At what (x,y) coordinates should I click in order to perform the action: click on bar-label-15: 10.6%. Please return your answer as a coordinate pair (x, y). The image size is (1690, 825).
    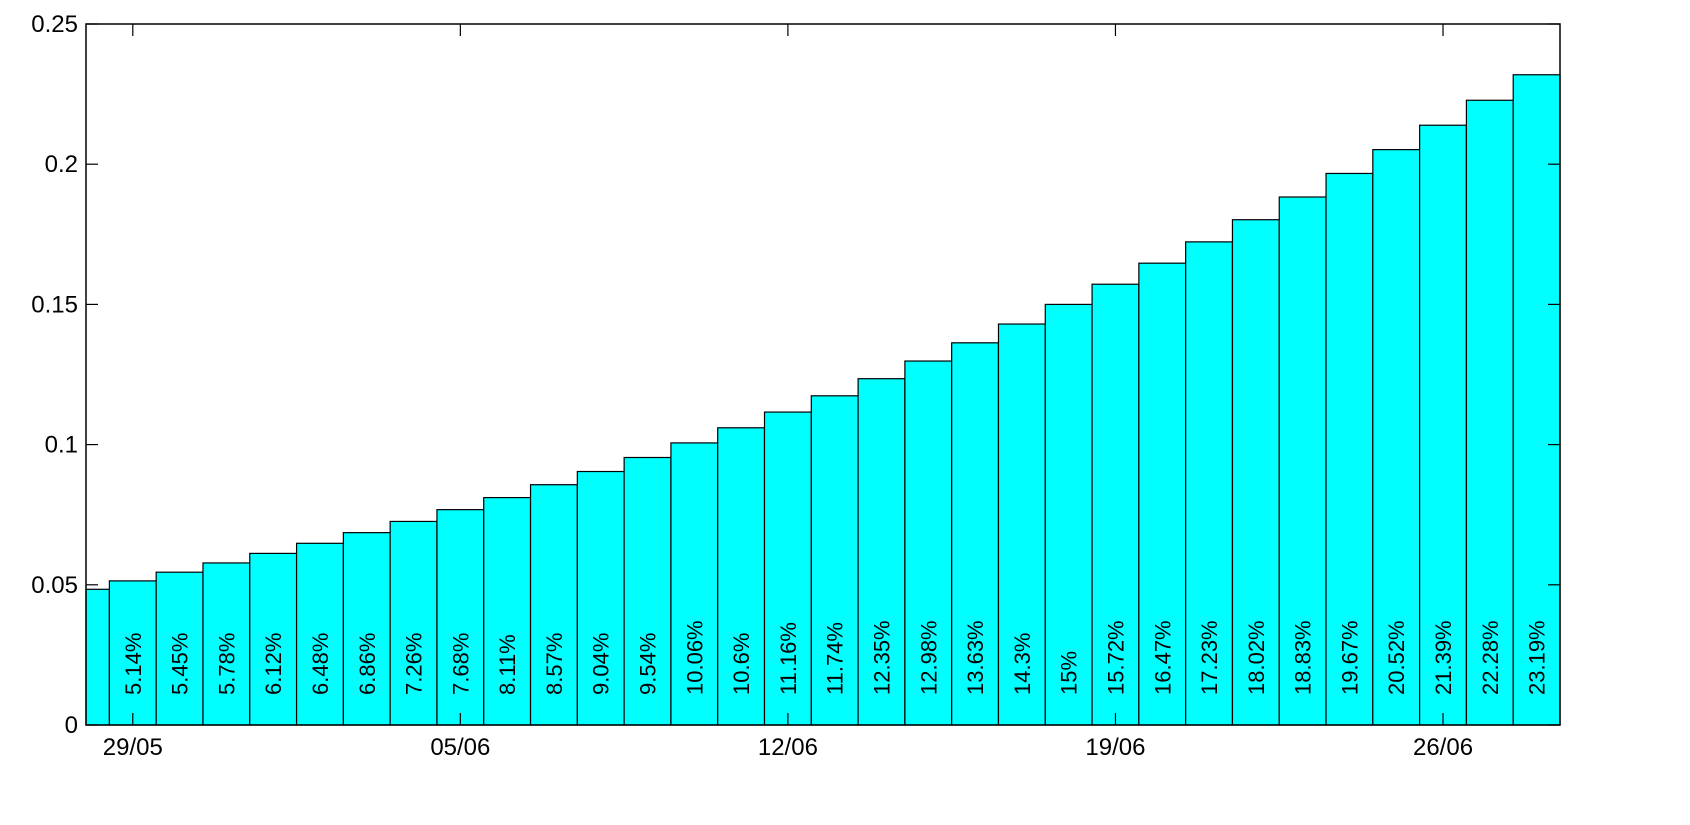
    Looking at the image, I should click on (741, 664).